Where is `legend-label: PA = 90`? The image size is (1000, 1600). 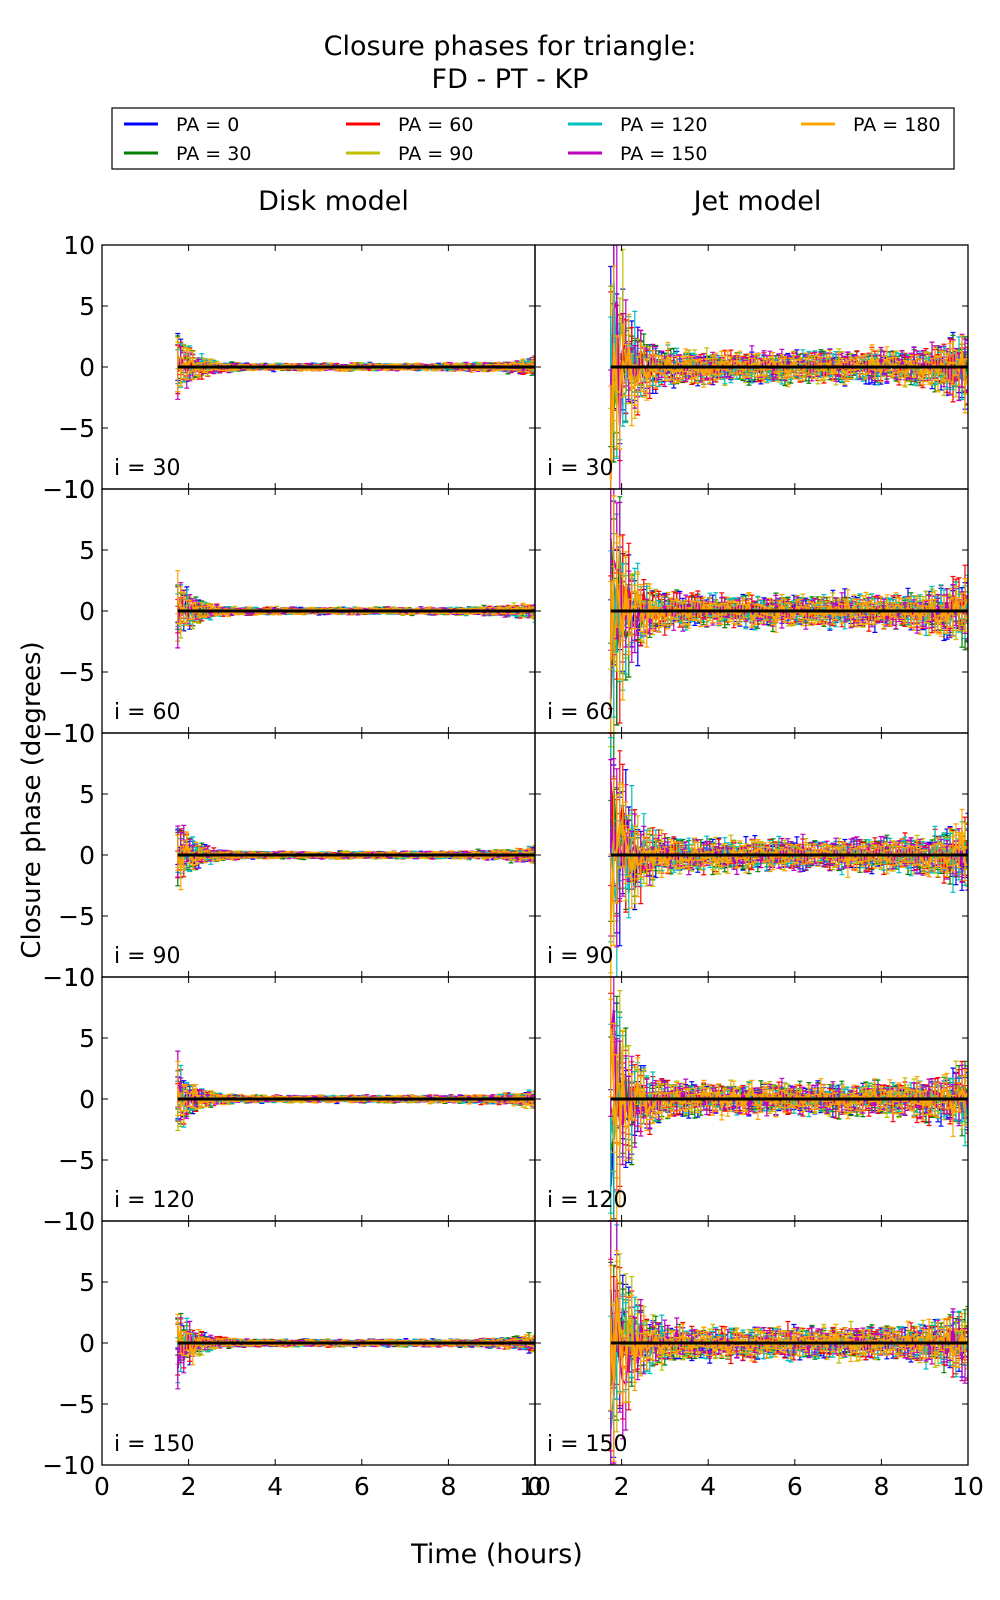 legend-label: PA = 90 is located at coordinates (435, 154).